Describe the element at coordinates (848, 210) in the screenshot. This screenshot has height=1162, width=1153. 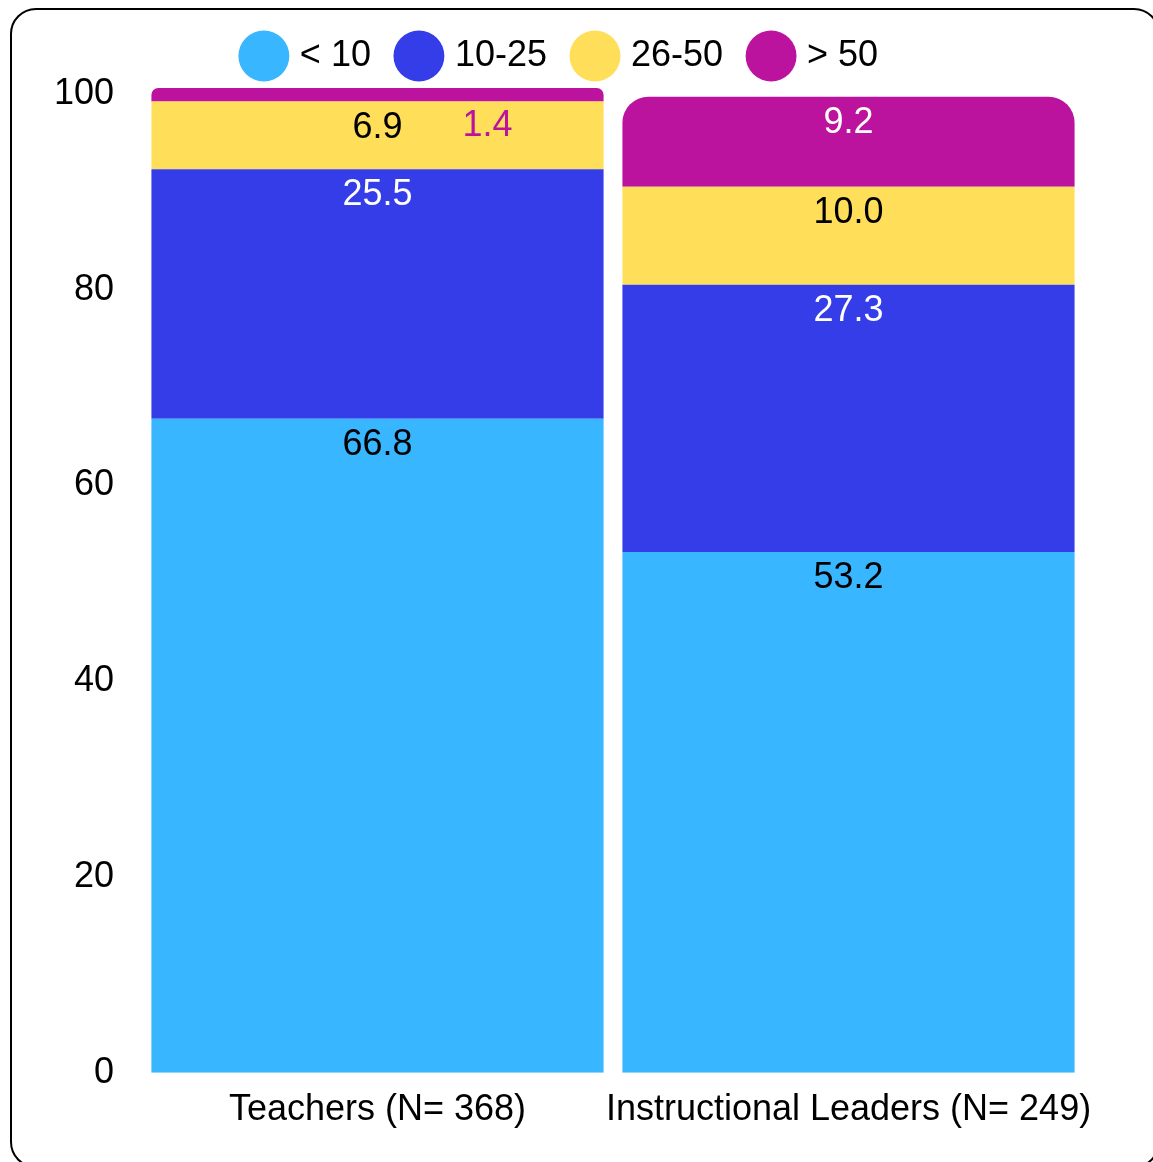
I see `data-label: 10.0` at that location.